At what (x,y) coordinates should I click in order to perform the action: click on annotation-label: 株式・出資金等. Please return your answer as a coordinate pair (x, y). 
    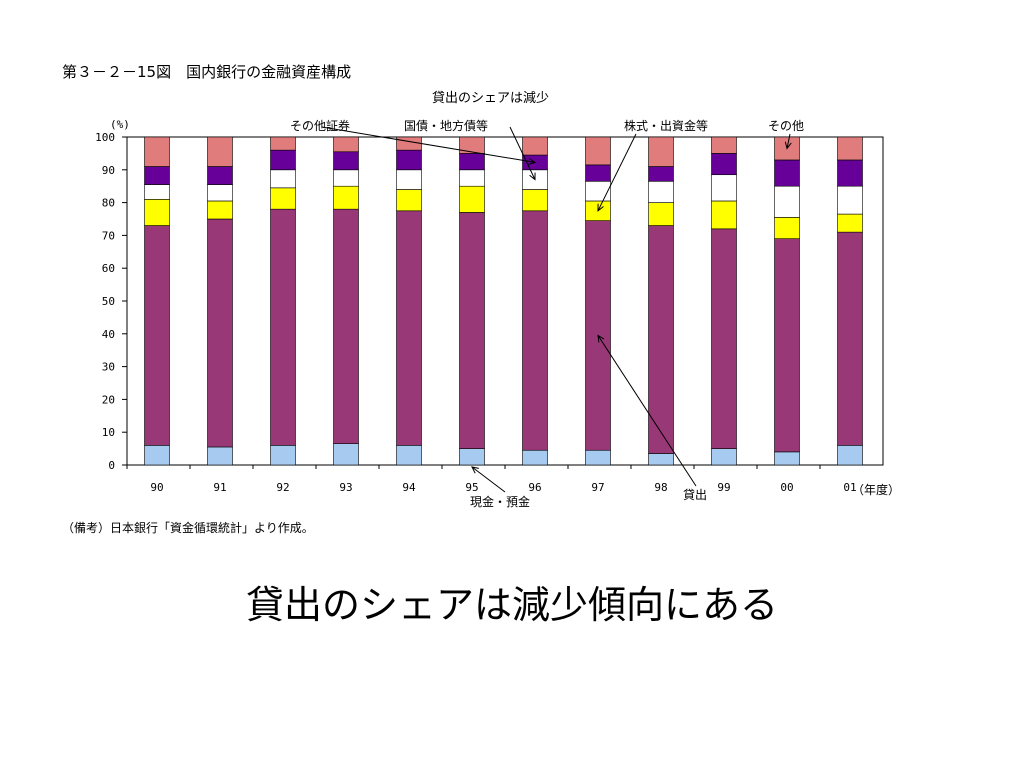
    Looking at the image, I should click on (666, 125).